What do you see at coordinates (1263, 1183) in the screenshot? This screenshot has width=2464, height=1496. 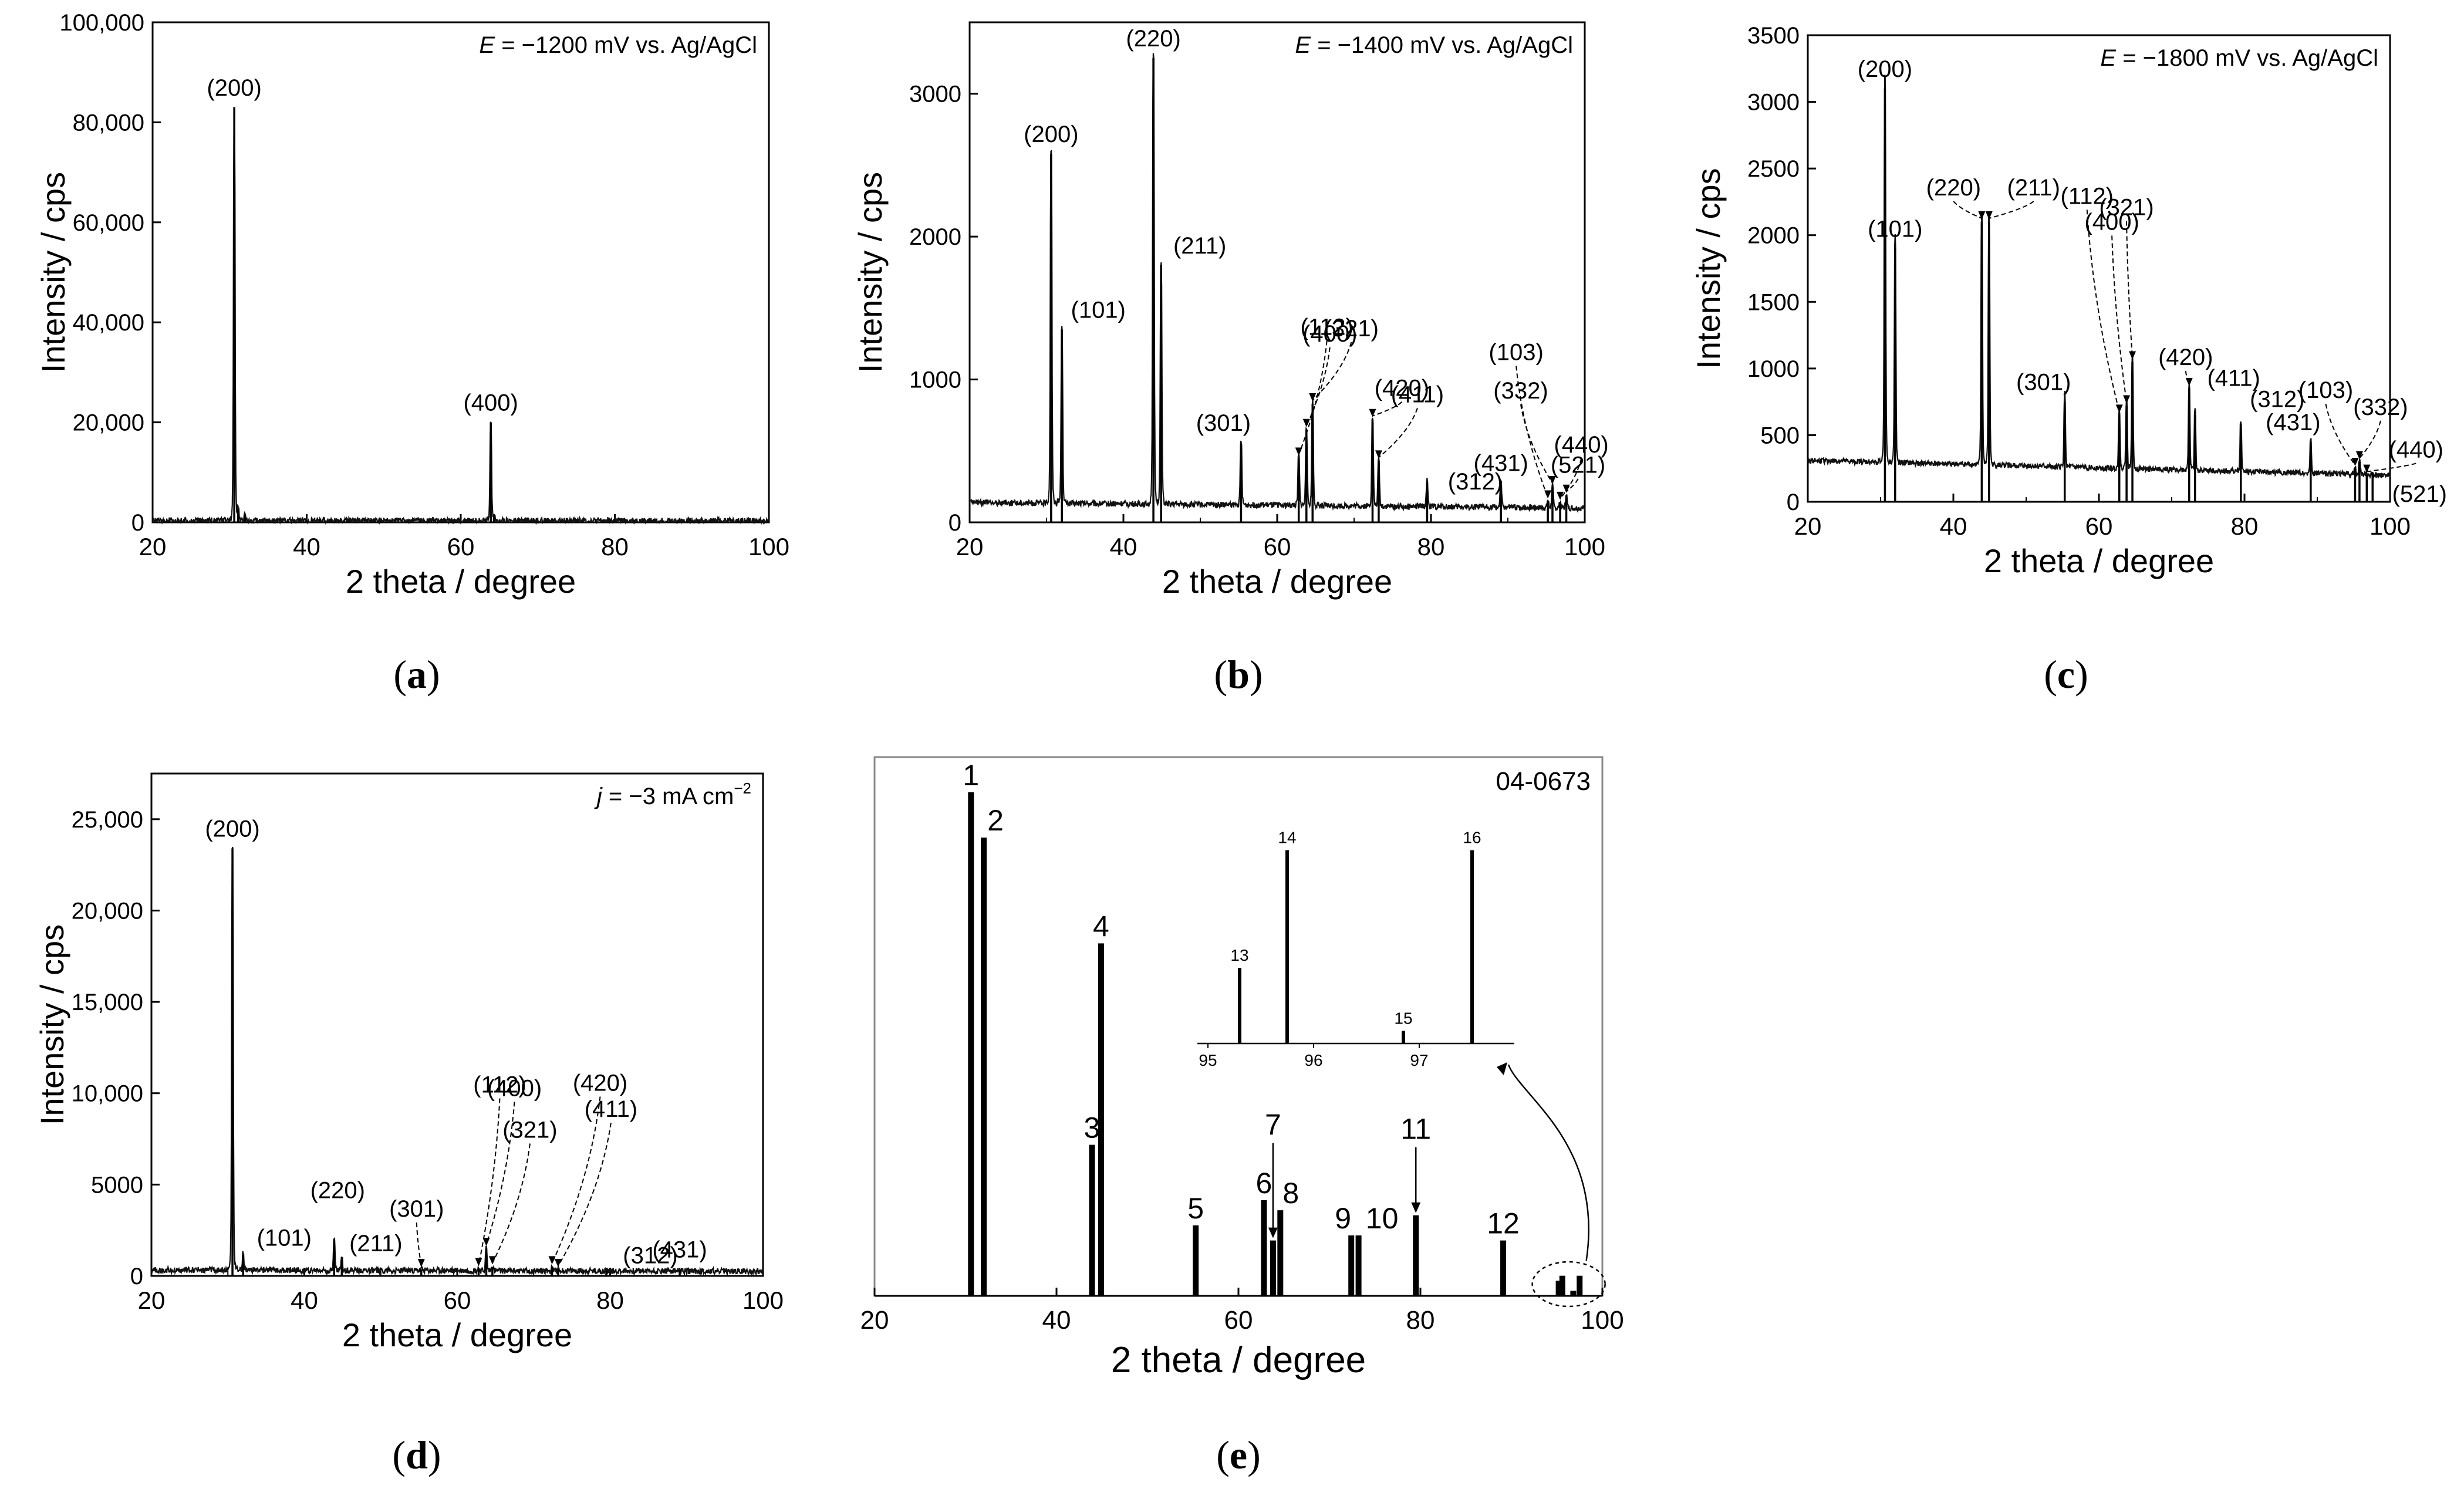 I see `ref-bar-label: 6` at bounding box center [1263, 1183].